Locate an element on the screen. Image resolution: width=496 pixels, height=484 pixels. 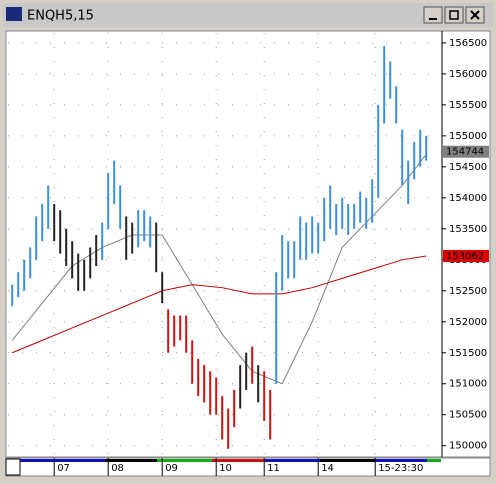
window-buttons is located at coordinates (454, 15).